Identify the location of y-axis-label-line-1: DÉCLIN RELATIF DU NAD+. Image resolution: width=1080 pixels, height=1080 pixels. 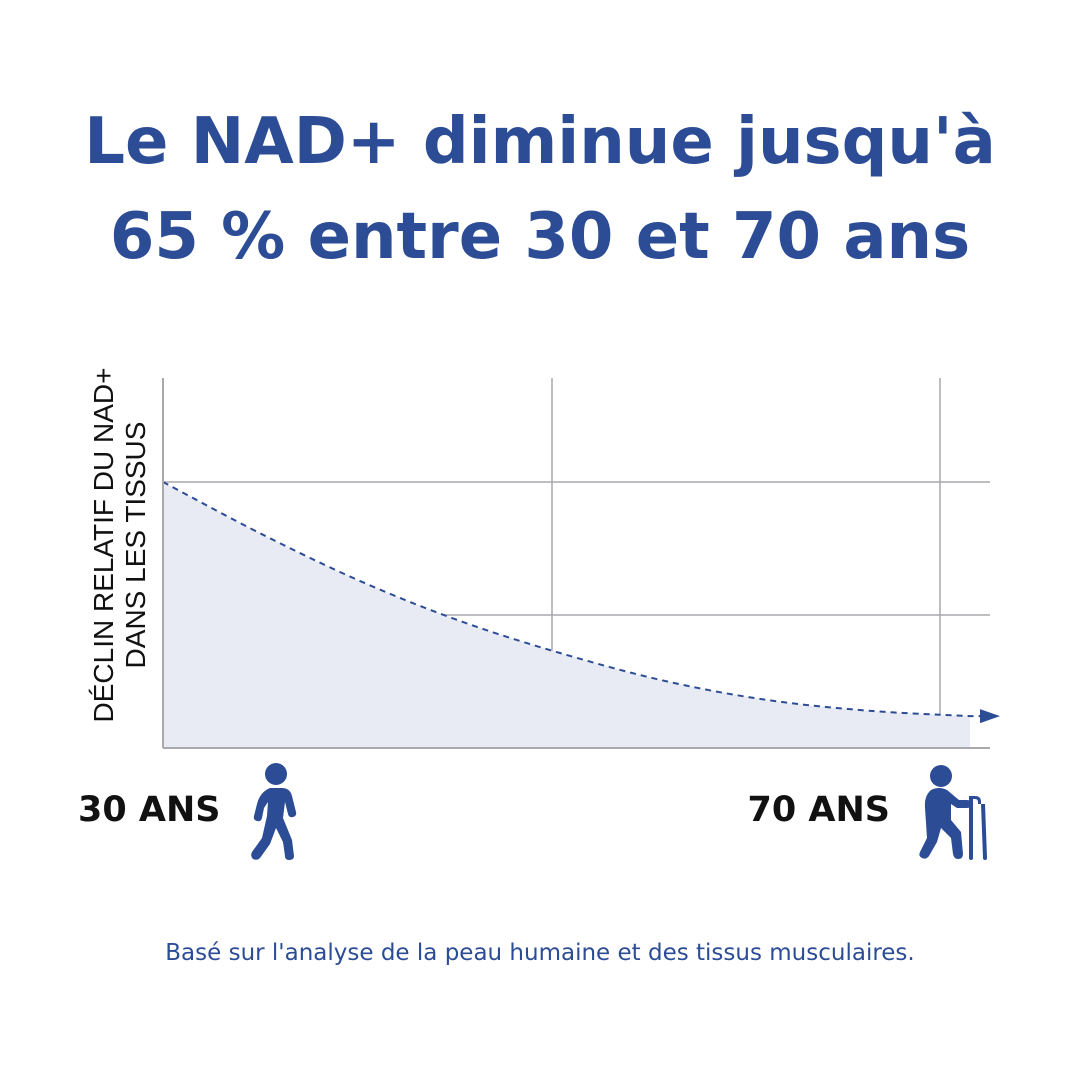
(103, 545).